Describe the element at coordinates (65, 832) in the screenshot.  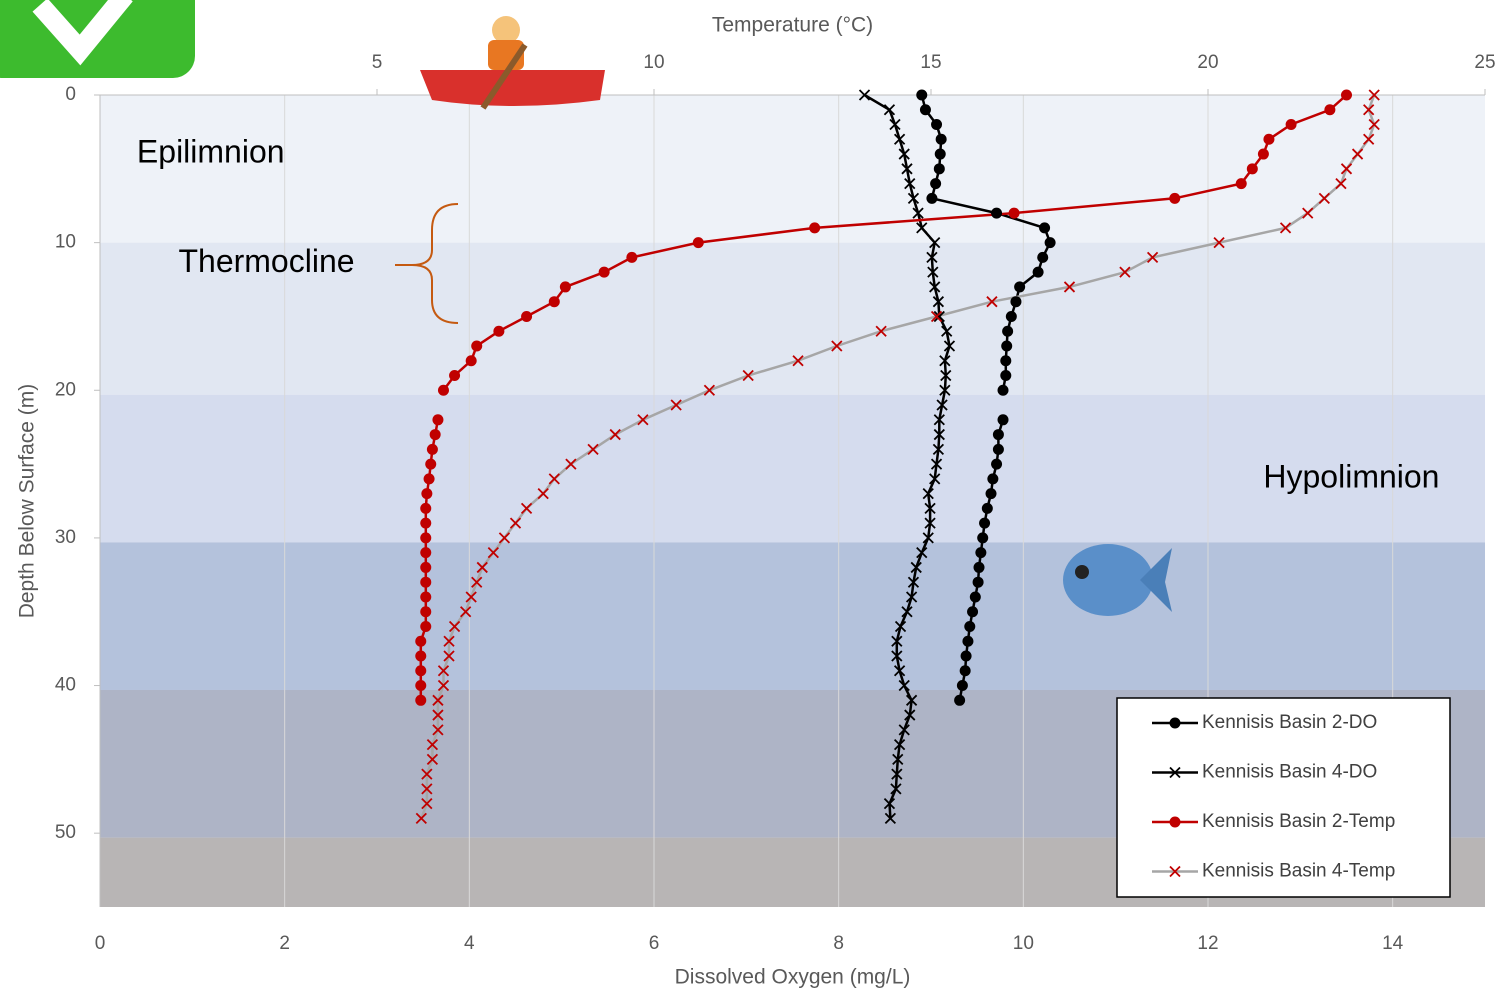
I see `y-tick-label: 50` at that location.